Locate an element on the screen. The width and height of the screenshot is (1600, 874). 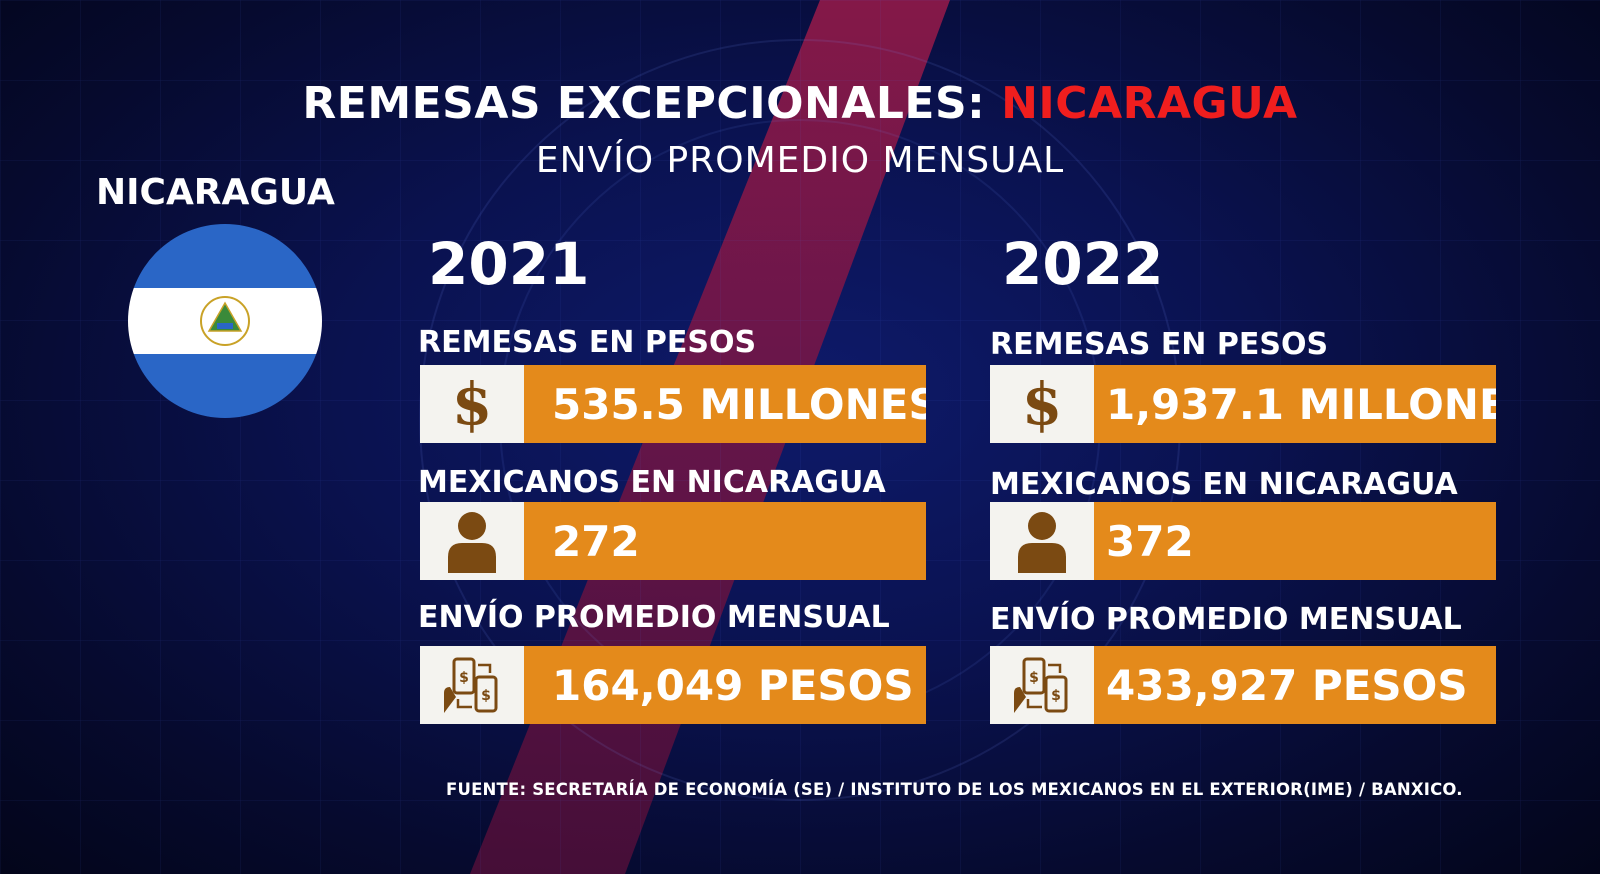
mexicanos-value-2021: 272 is located at coordinates (725, 541).